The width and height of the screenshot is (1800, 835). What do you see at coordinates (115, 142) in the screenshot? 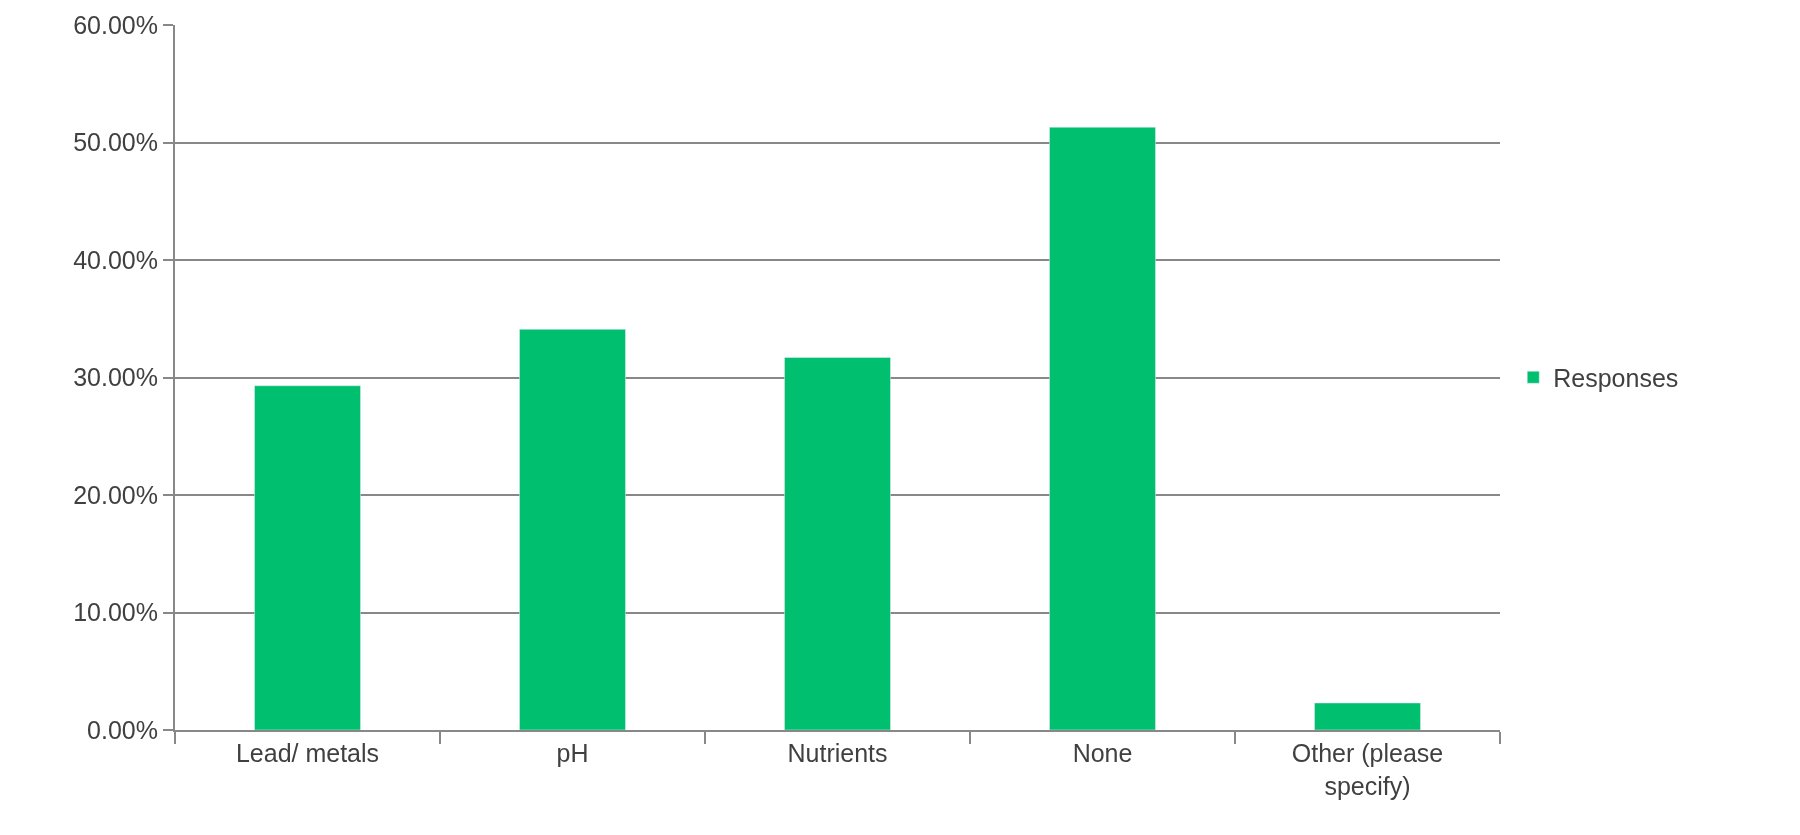
I see `y-tick-label: 50.00%` at bounding box center [115, 142].